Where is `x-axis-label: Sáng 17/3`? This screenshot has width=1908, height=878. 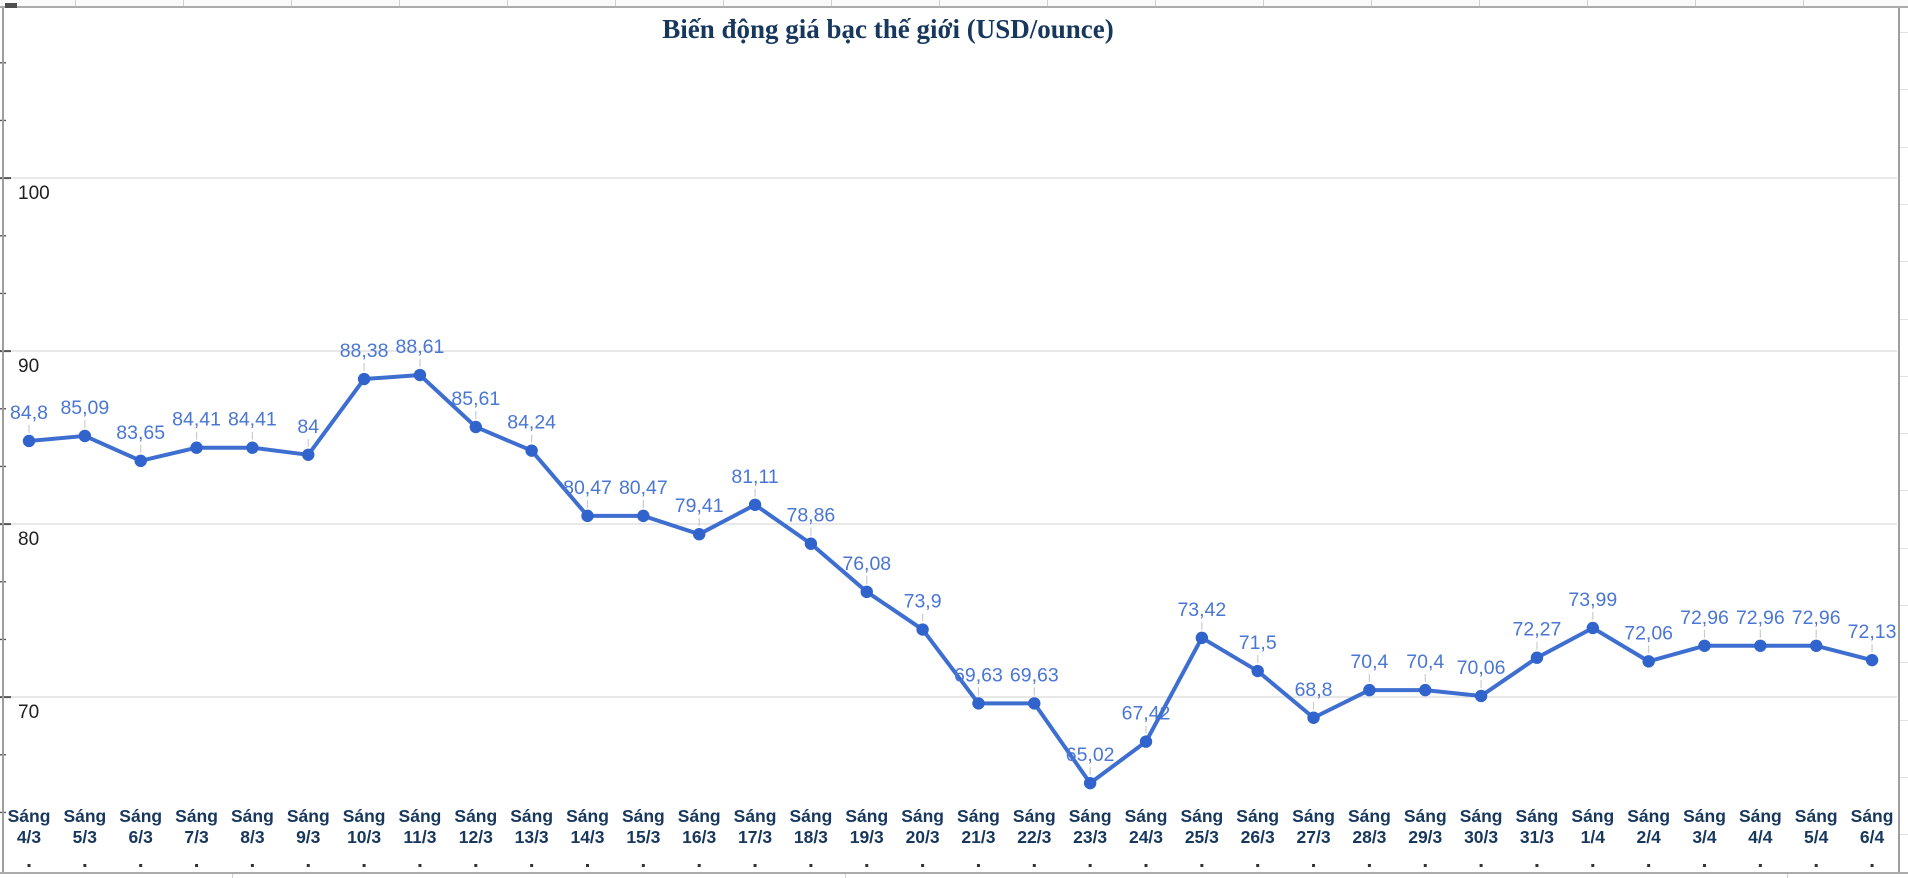 x-axis-label: Sáng 17/3 is located at coordinates (755, 826).